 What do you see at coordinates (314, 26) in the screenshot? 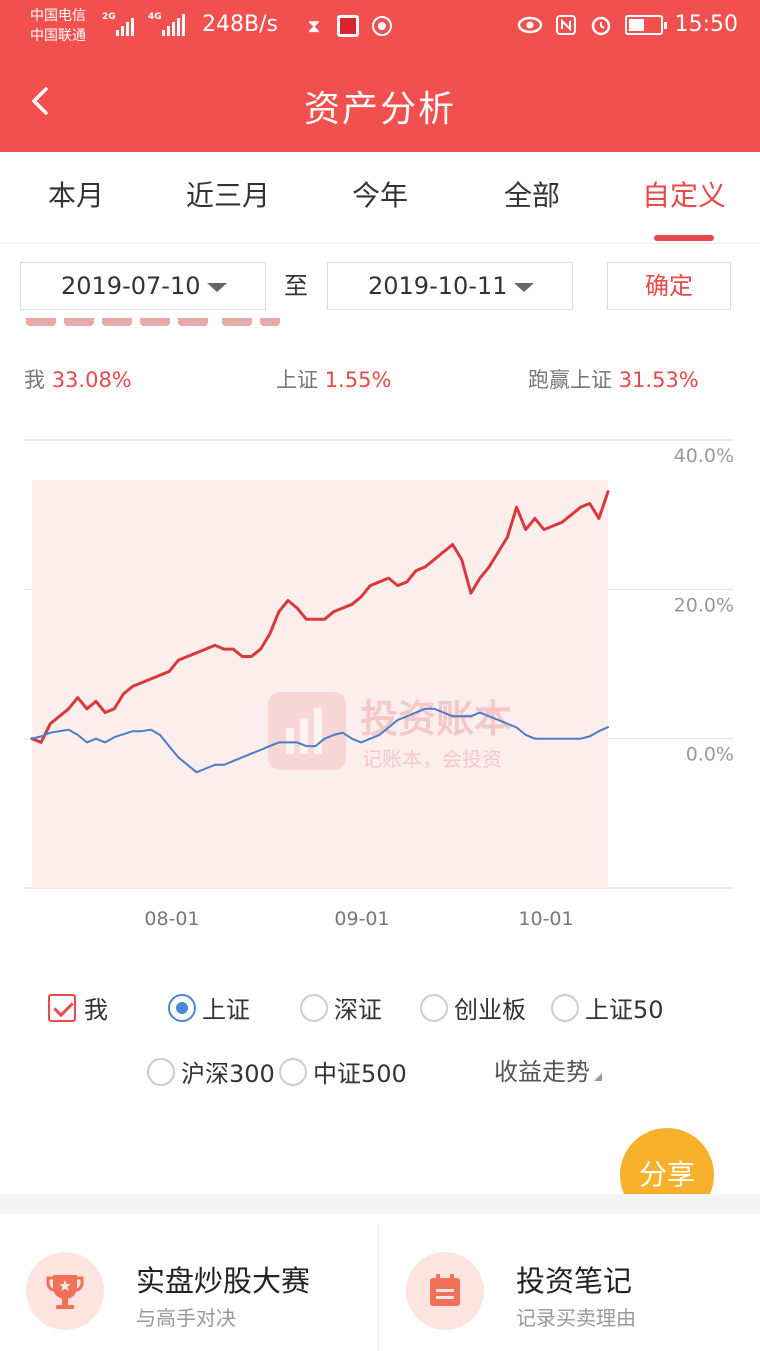
I see `hourglass-icon: ⧗` at bounding box center [314, 26].